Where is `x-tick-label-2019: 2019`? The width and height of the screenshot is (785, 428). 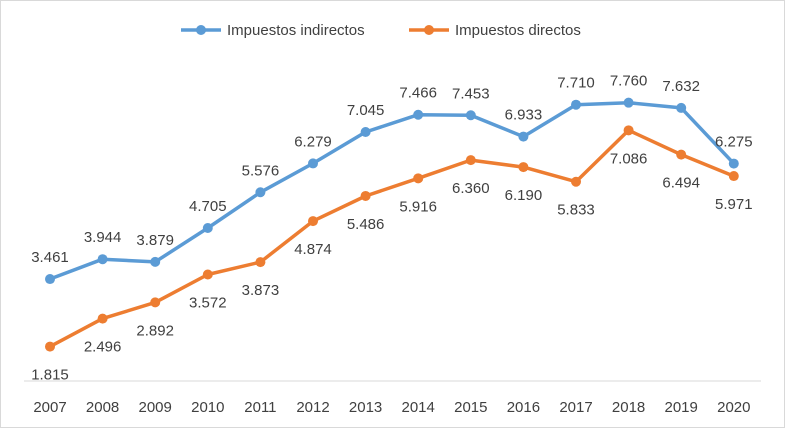 x-tick-label-2019: 2019 is located at coordinates (681, 407).